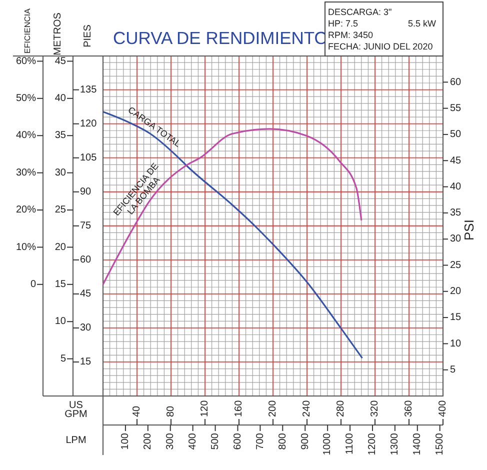 The image size is (487, 470). I want to click on y-tick-label: 30%, so click(26, 172).